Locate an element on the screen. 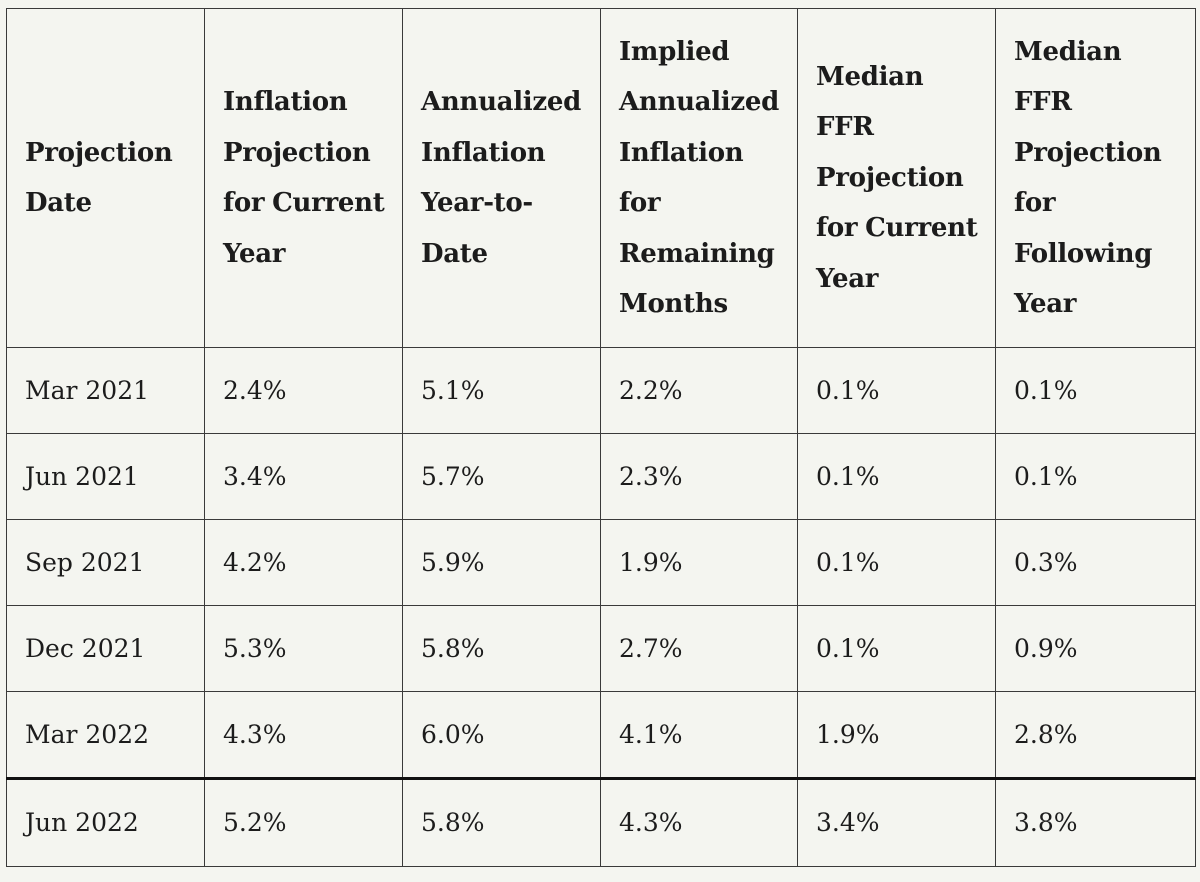  cell-implied-inflation-remaining: 1.9% is located at coordinates (699, 562).